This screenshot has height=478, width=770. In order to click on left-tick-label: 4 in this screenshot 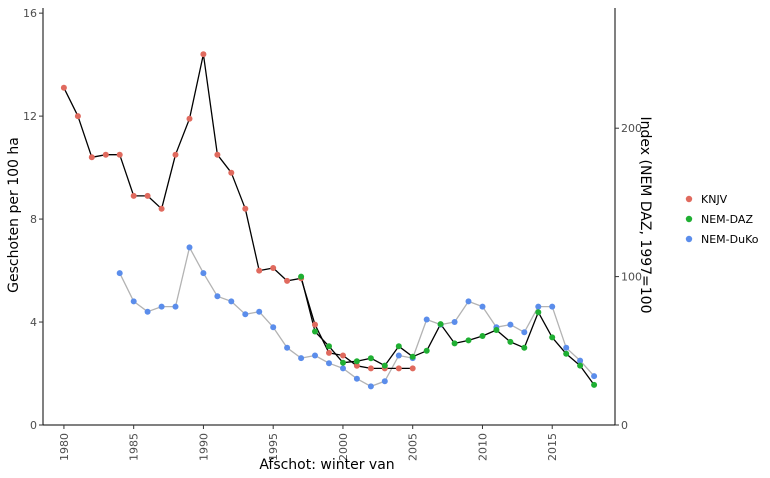, I will do `click(33, 322)`.